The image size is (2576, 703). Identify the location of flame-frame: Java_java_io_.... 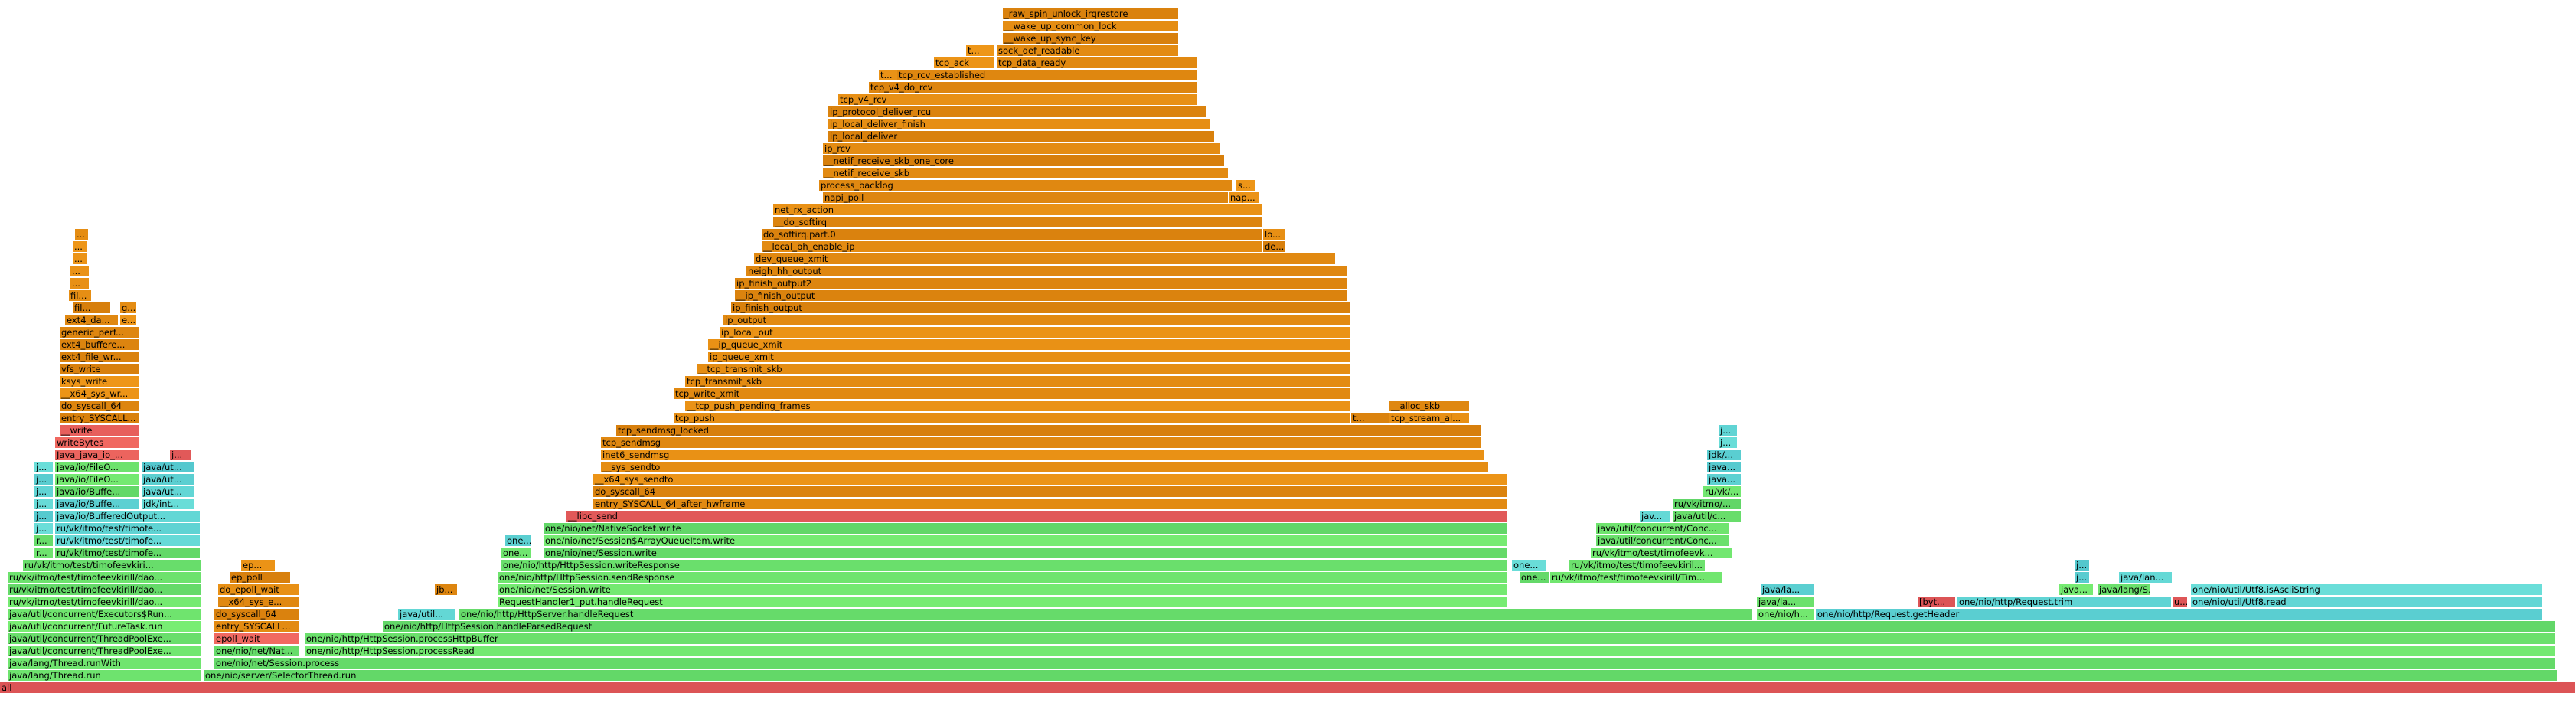
(97, 455).